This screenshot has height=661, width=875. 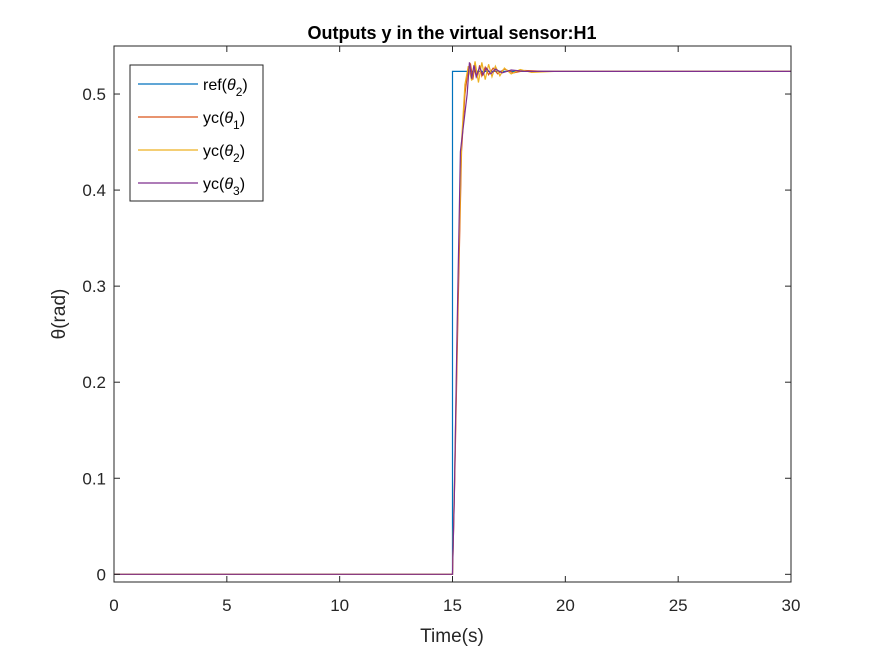 What do you see at coordinates (678, 605) in the screenshot?
I see `x-tick-label: 25` at bounding box center [678, 605].